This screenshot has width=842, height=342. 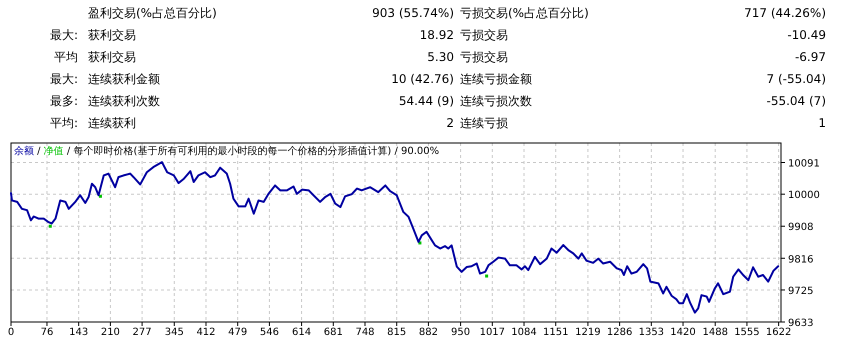 I want to click on x-tick-label: 210, so click(x=110, y=332).